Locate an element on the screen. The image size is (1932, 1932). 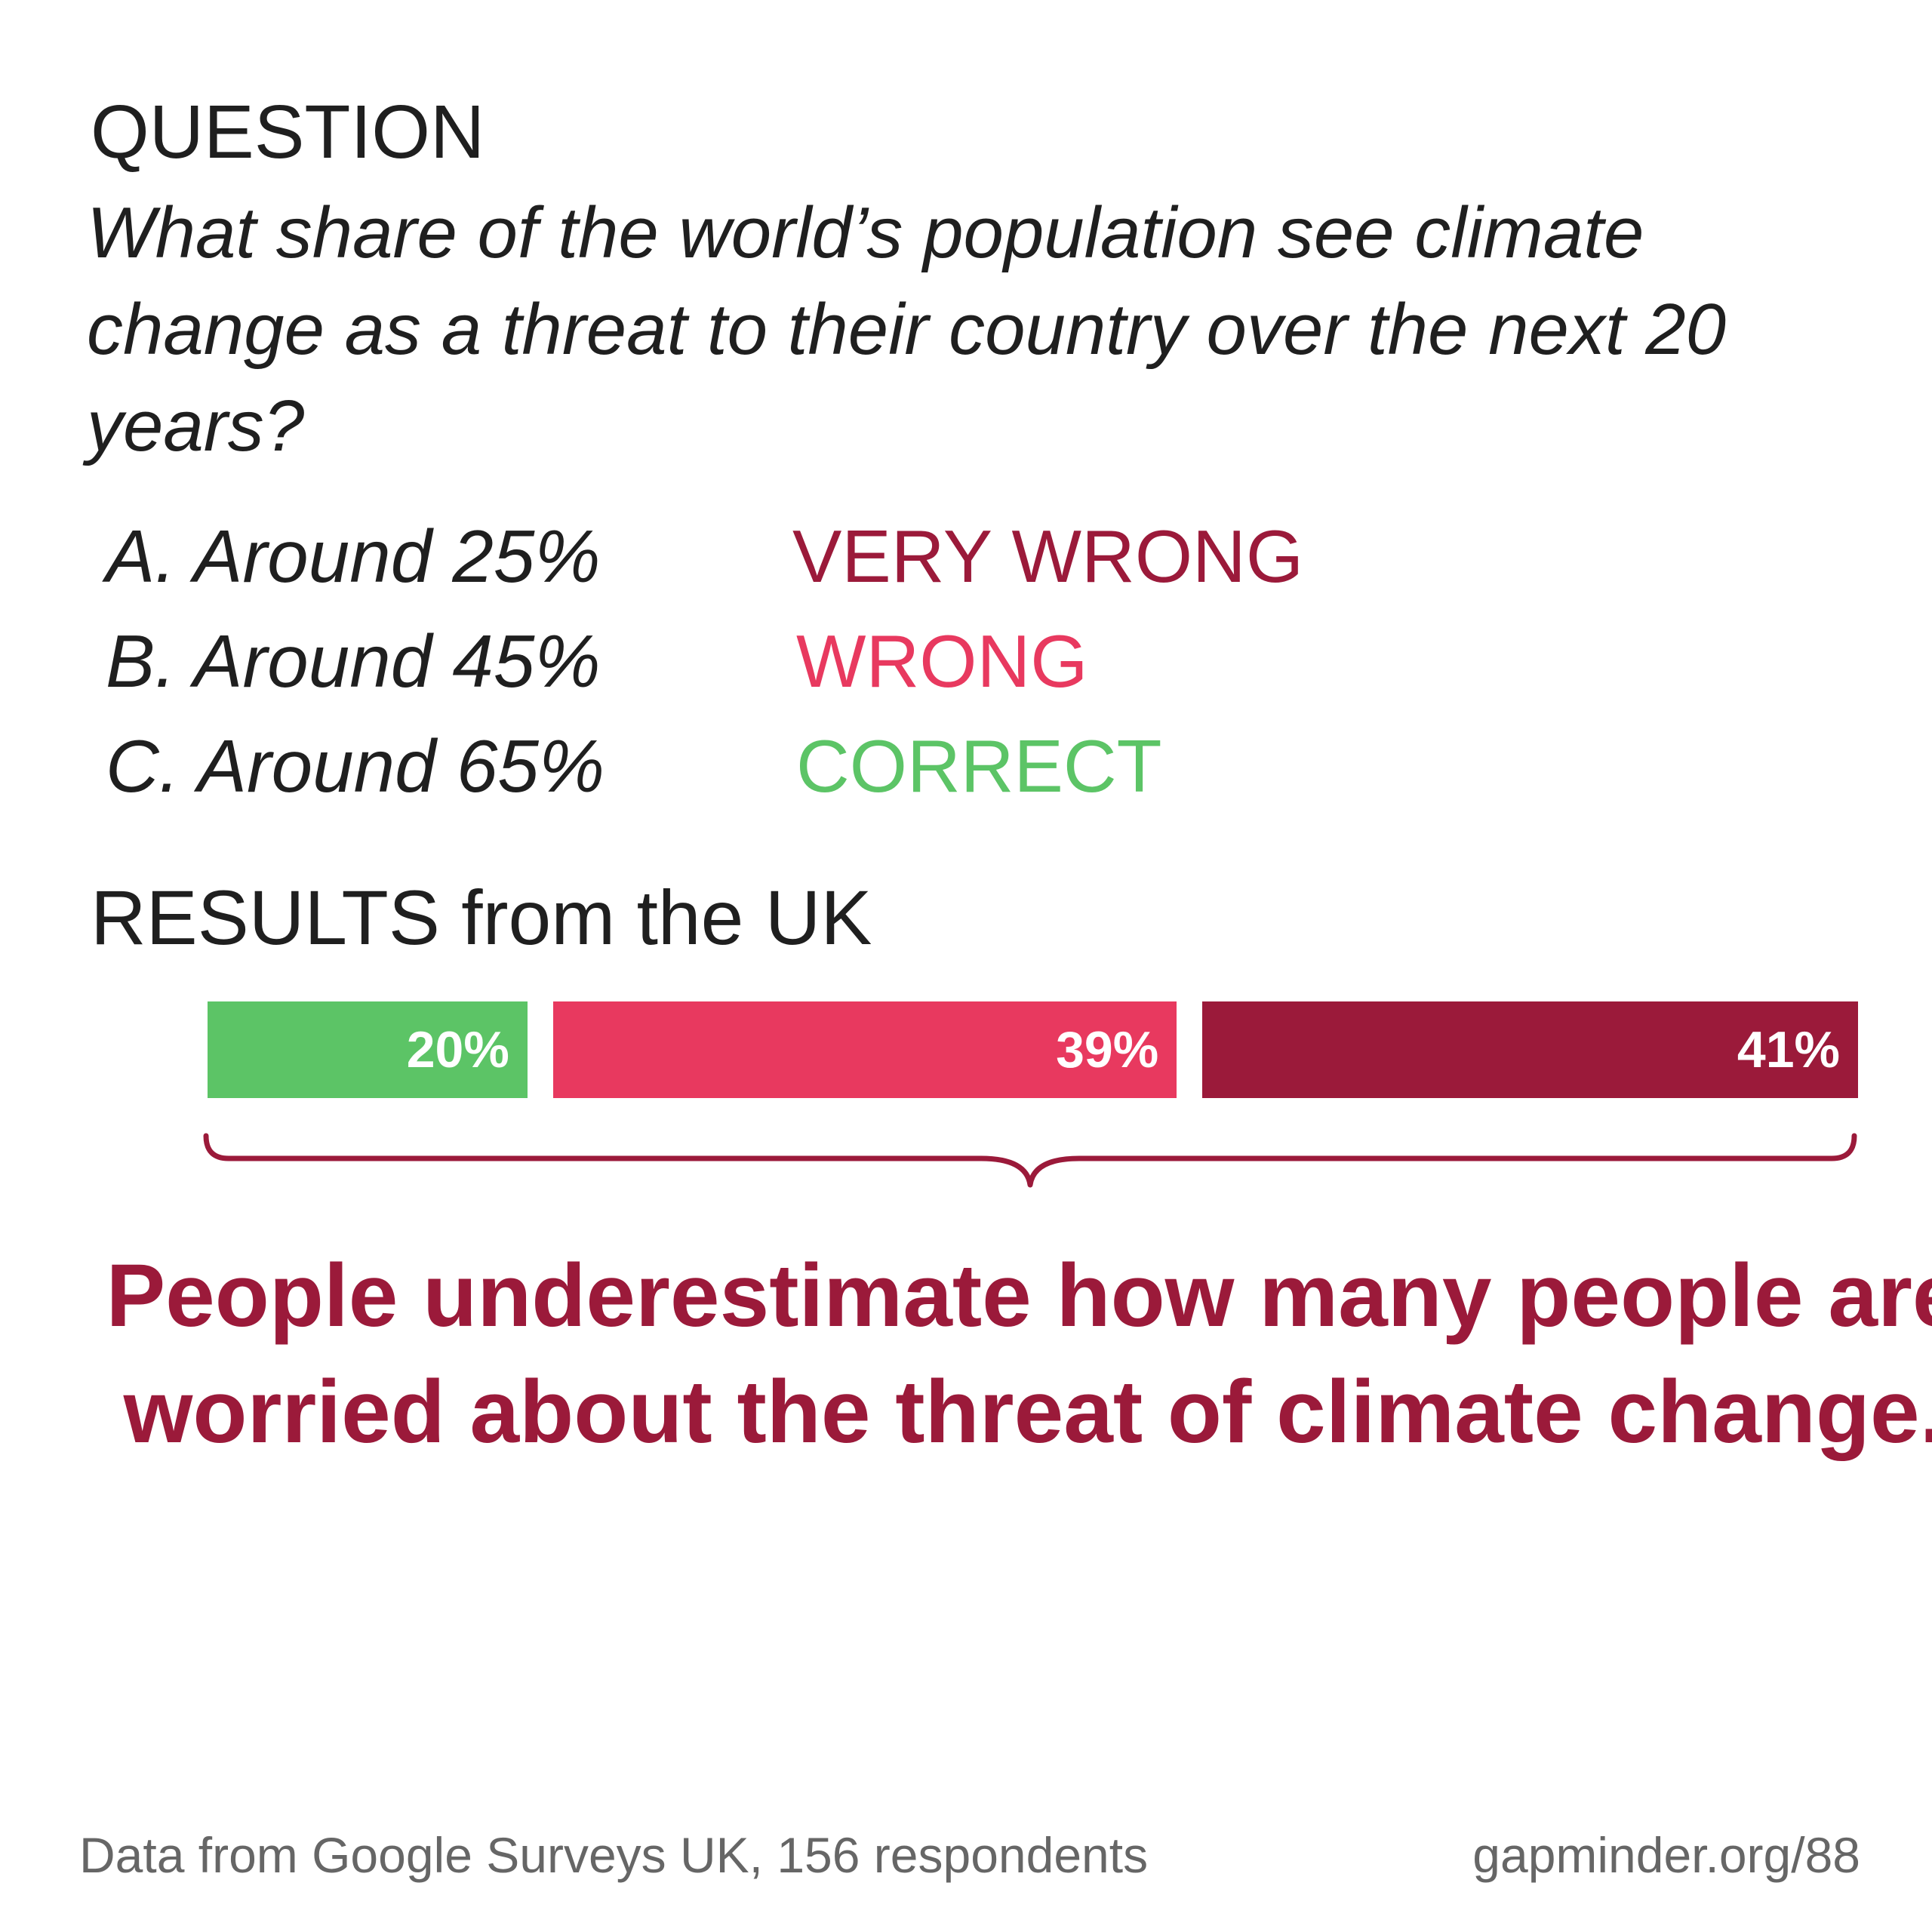
bar-segment-wrong: 39% is located at coordinates (864, 1049).